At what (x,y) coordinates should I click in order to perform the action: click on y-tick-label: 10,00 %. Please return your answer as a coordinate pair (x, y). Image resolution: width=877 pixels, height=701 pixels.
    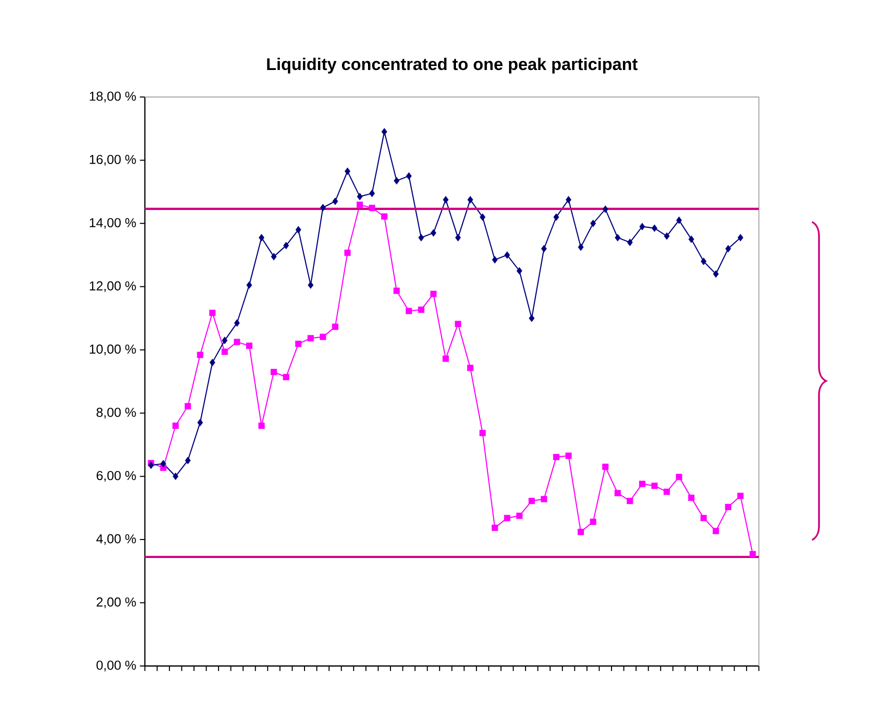
    Looking at the image, I should click on (113, 350).